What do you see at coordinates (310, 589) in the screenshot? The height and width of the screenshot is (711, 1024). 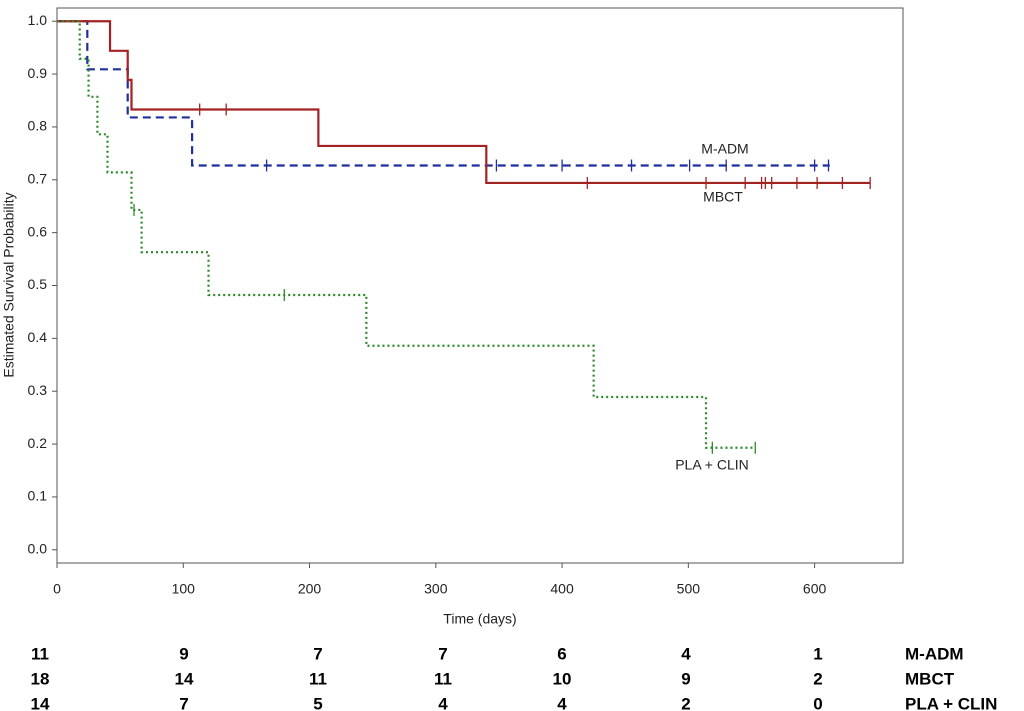 I see `x-tick-label: 200` at bounding box center [310, 589].